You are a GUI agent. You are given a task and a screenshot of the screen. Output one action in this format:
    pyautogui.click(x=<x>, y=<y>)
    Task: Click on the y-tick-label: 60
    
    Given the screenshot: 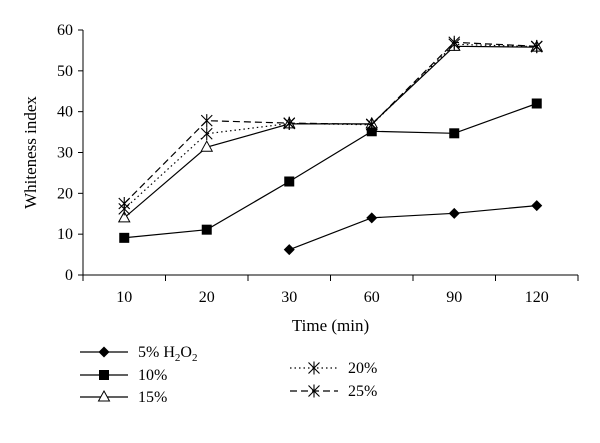 What is the action you would take?
    pyautogui.click(x=65, y=30)
    